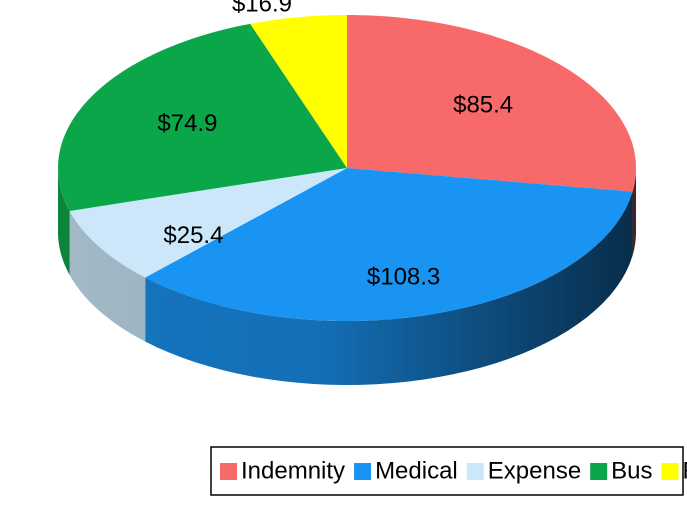 The image size is (687, 514). I want to click on data-label: $25.4, so click(193, 235).